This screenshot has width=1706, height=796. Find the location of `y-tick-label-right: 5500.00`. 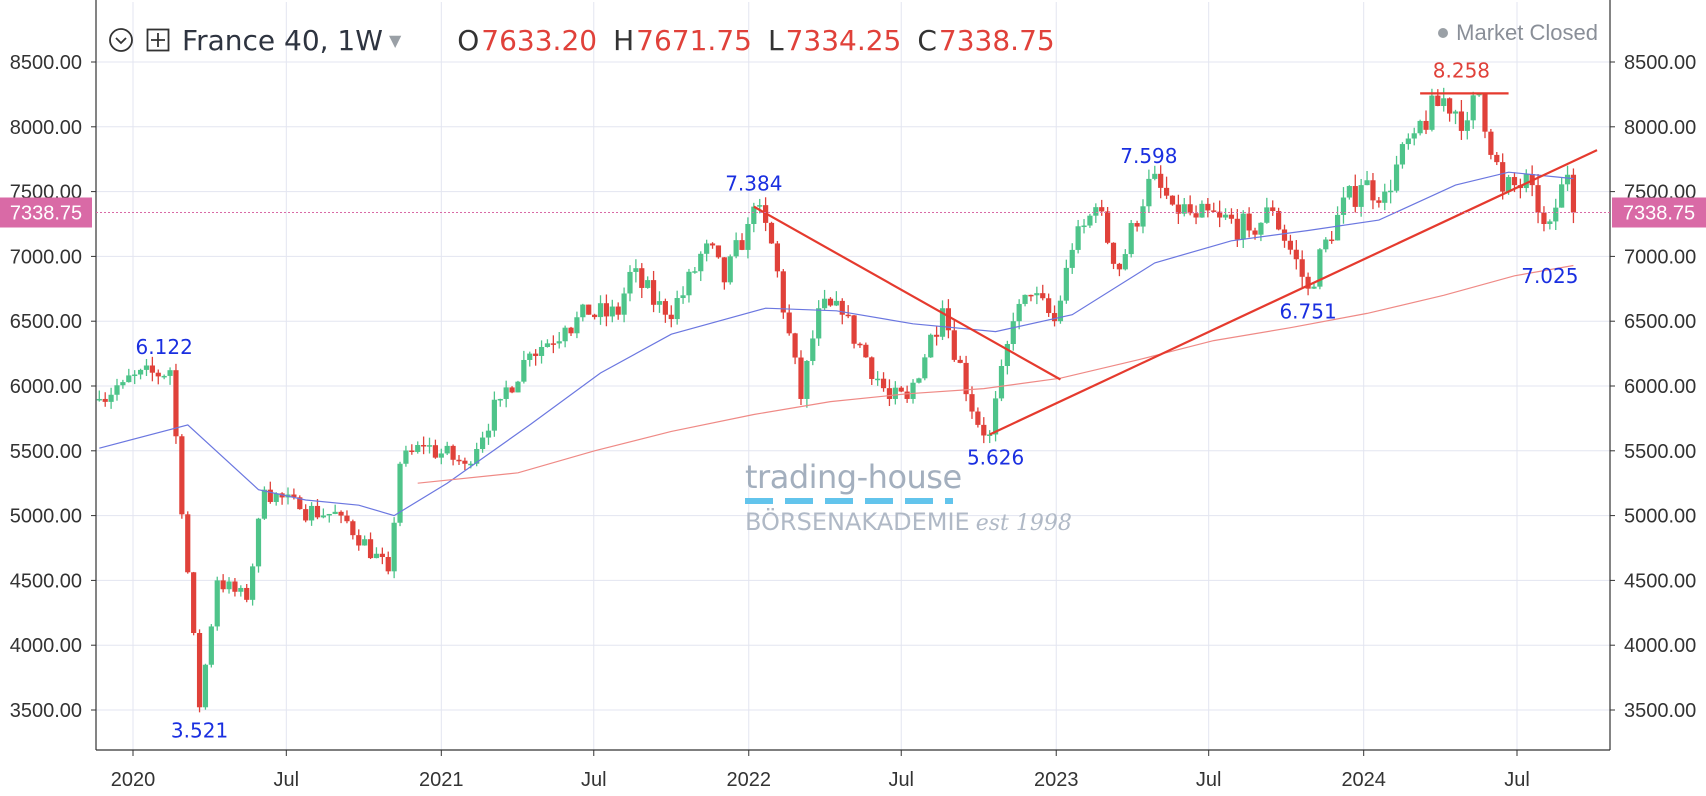

y-tick-label-right: 5500.00 is located at coordinates (1660, 452).